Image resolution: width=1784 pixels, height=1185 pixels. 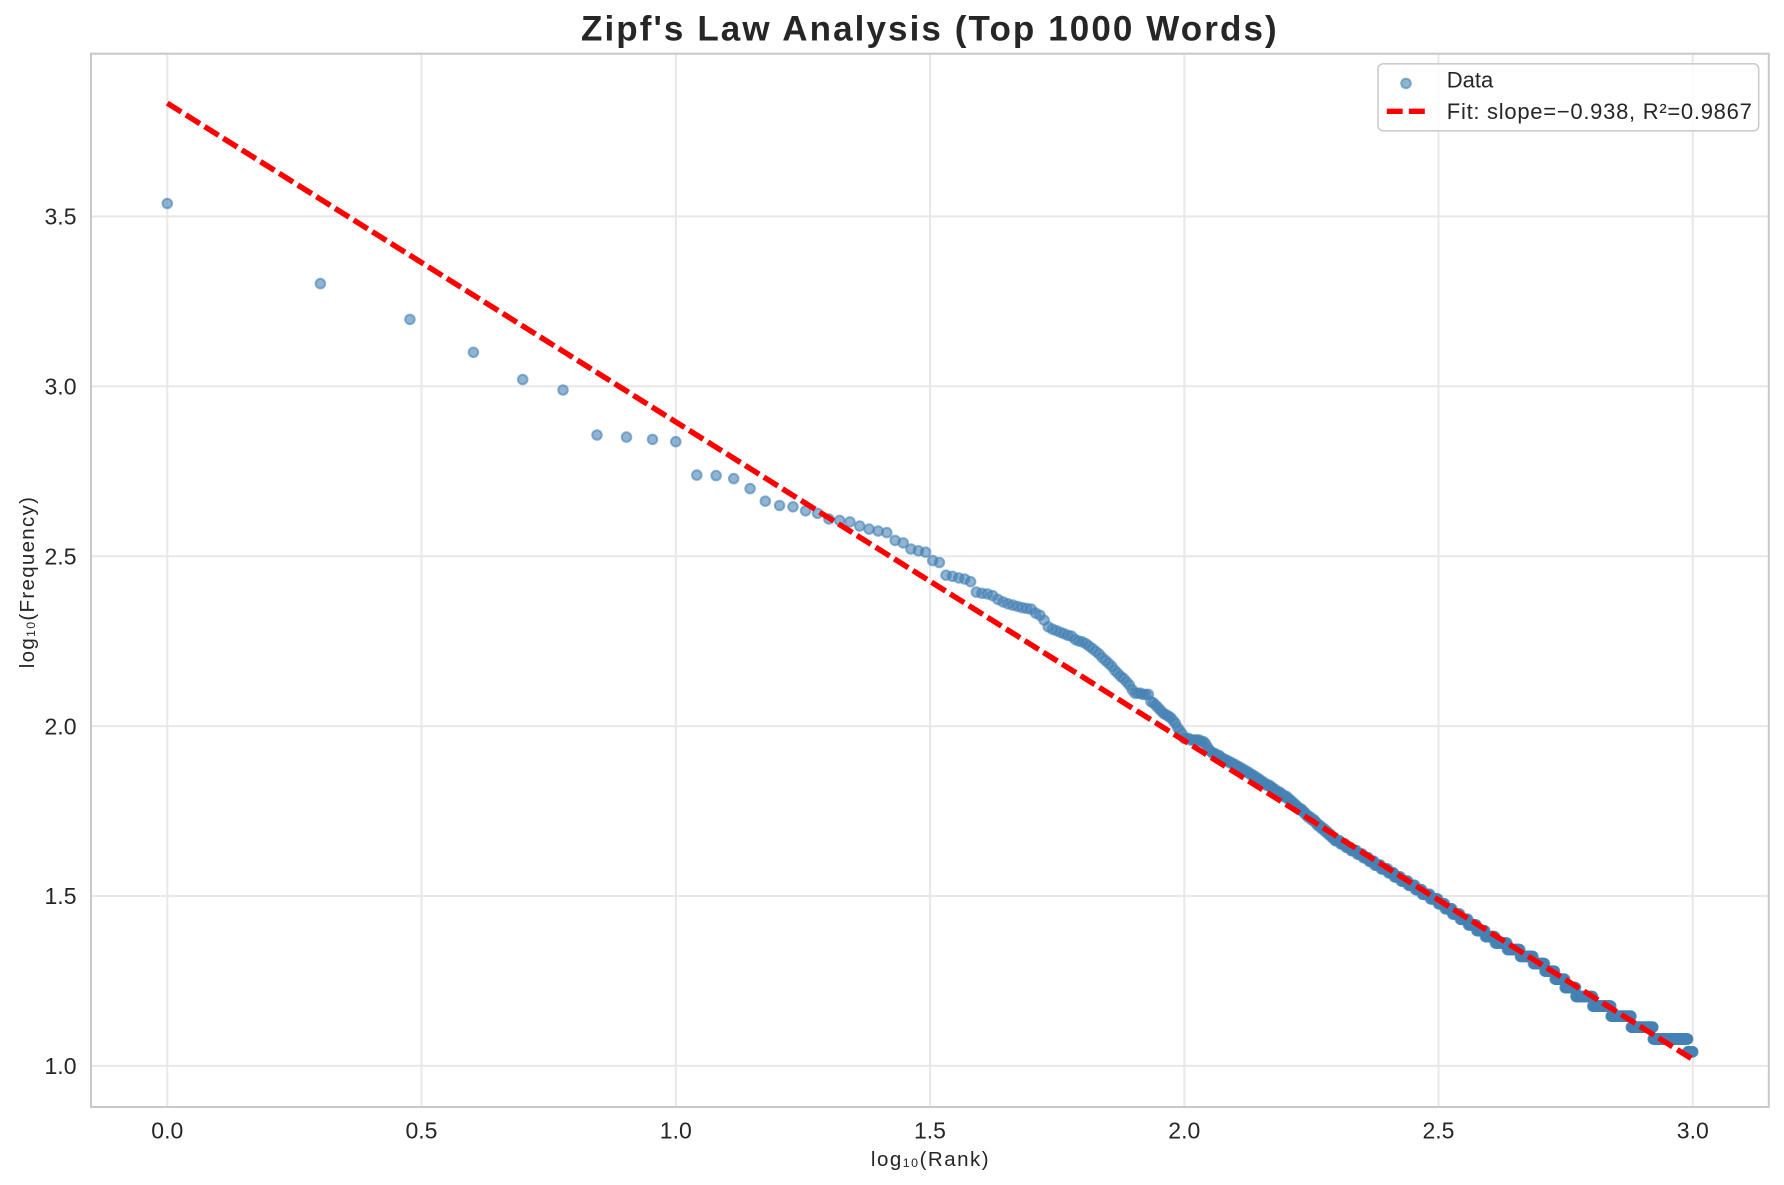 What do you see at coordinates (1470, 80) in the screenshot?
I see `svg-text: Data` at bounding box center [1470, 80].